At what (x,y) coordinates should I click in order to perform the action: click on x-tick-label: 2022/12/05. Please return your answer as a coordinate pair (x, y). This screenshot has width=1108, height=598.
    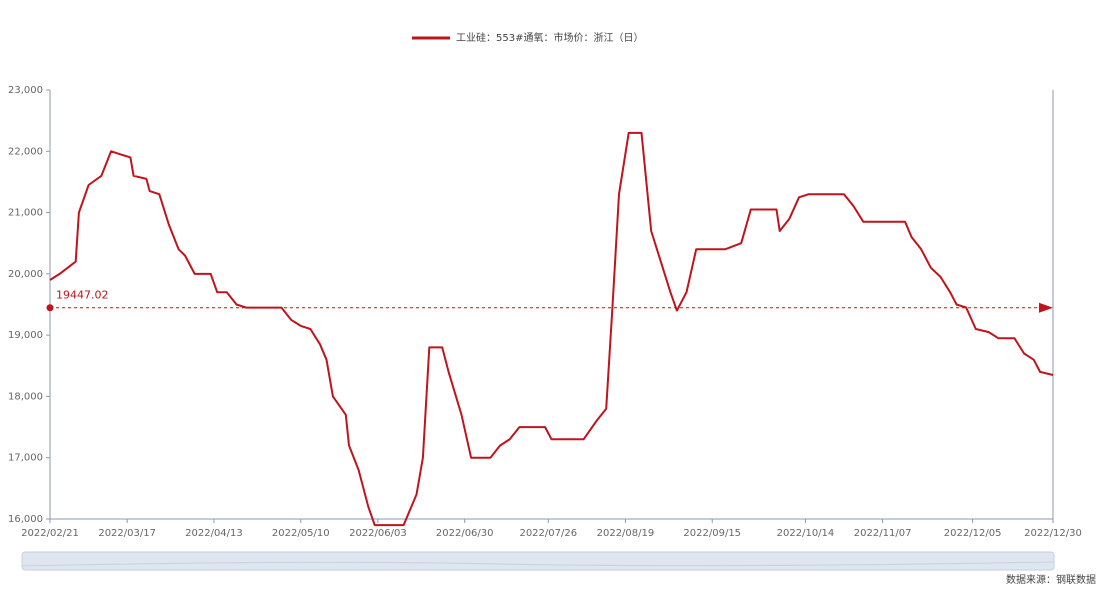
    Looking at the image, I should click on (973, 533).